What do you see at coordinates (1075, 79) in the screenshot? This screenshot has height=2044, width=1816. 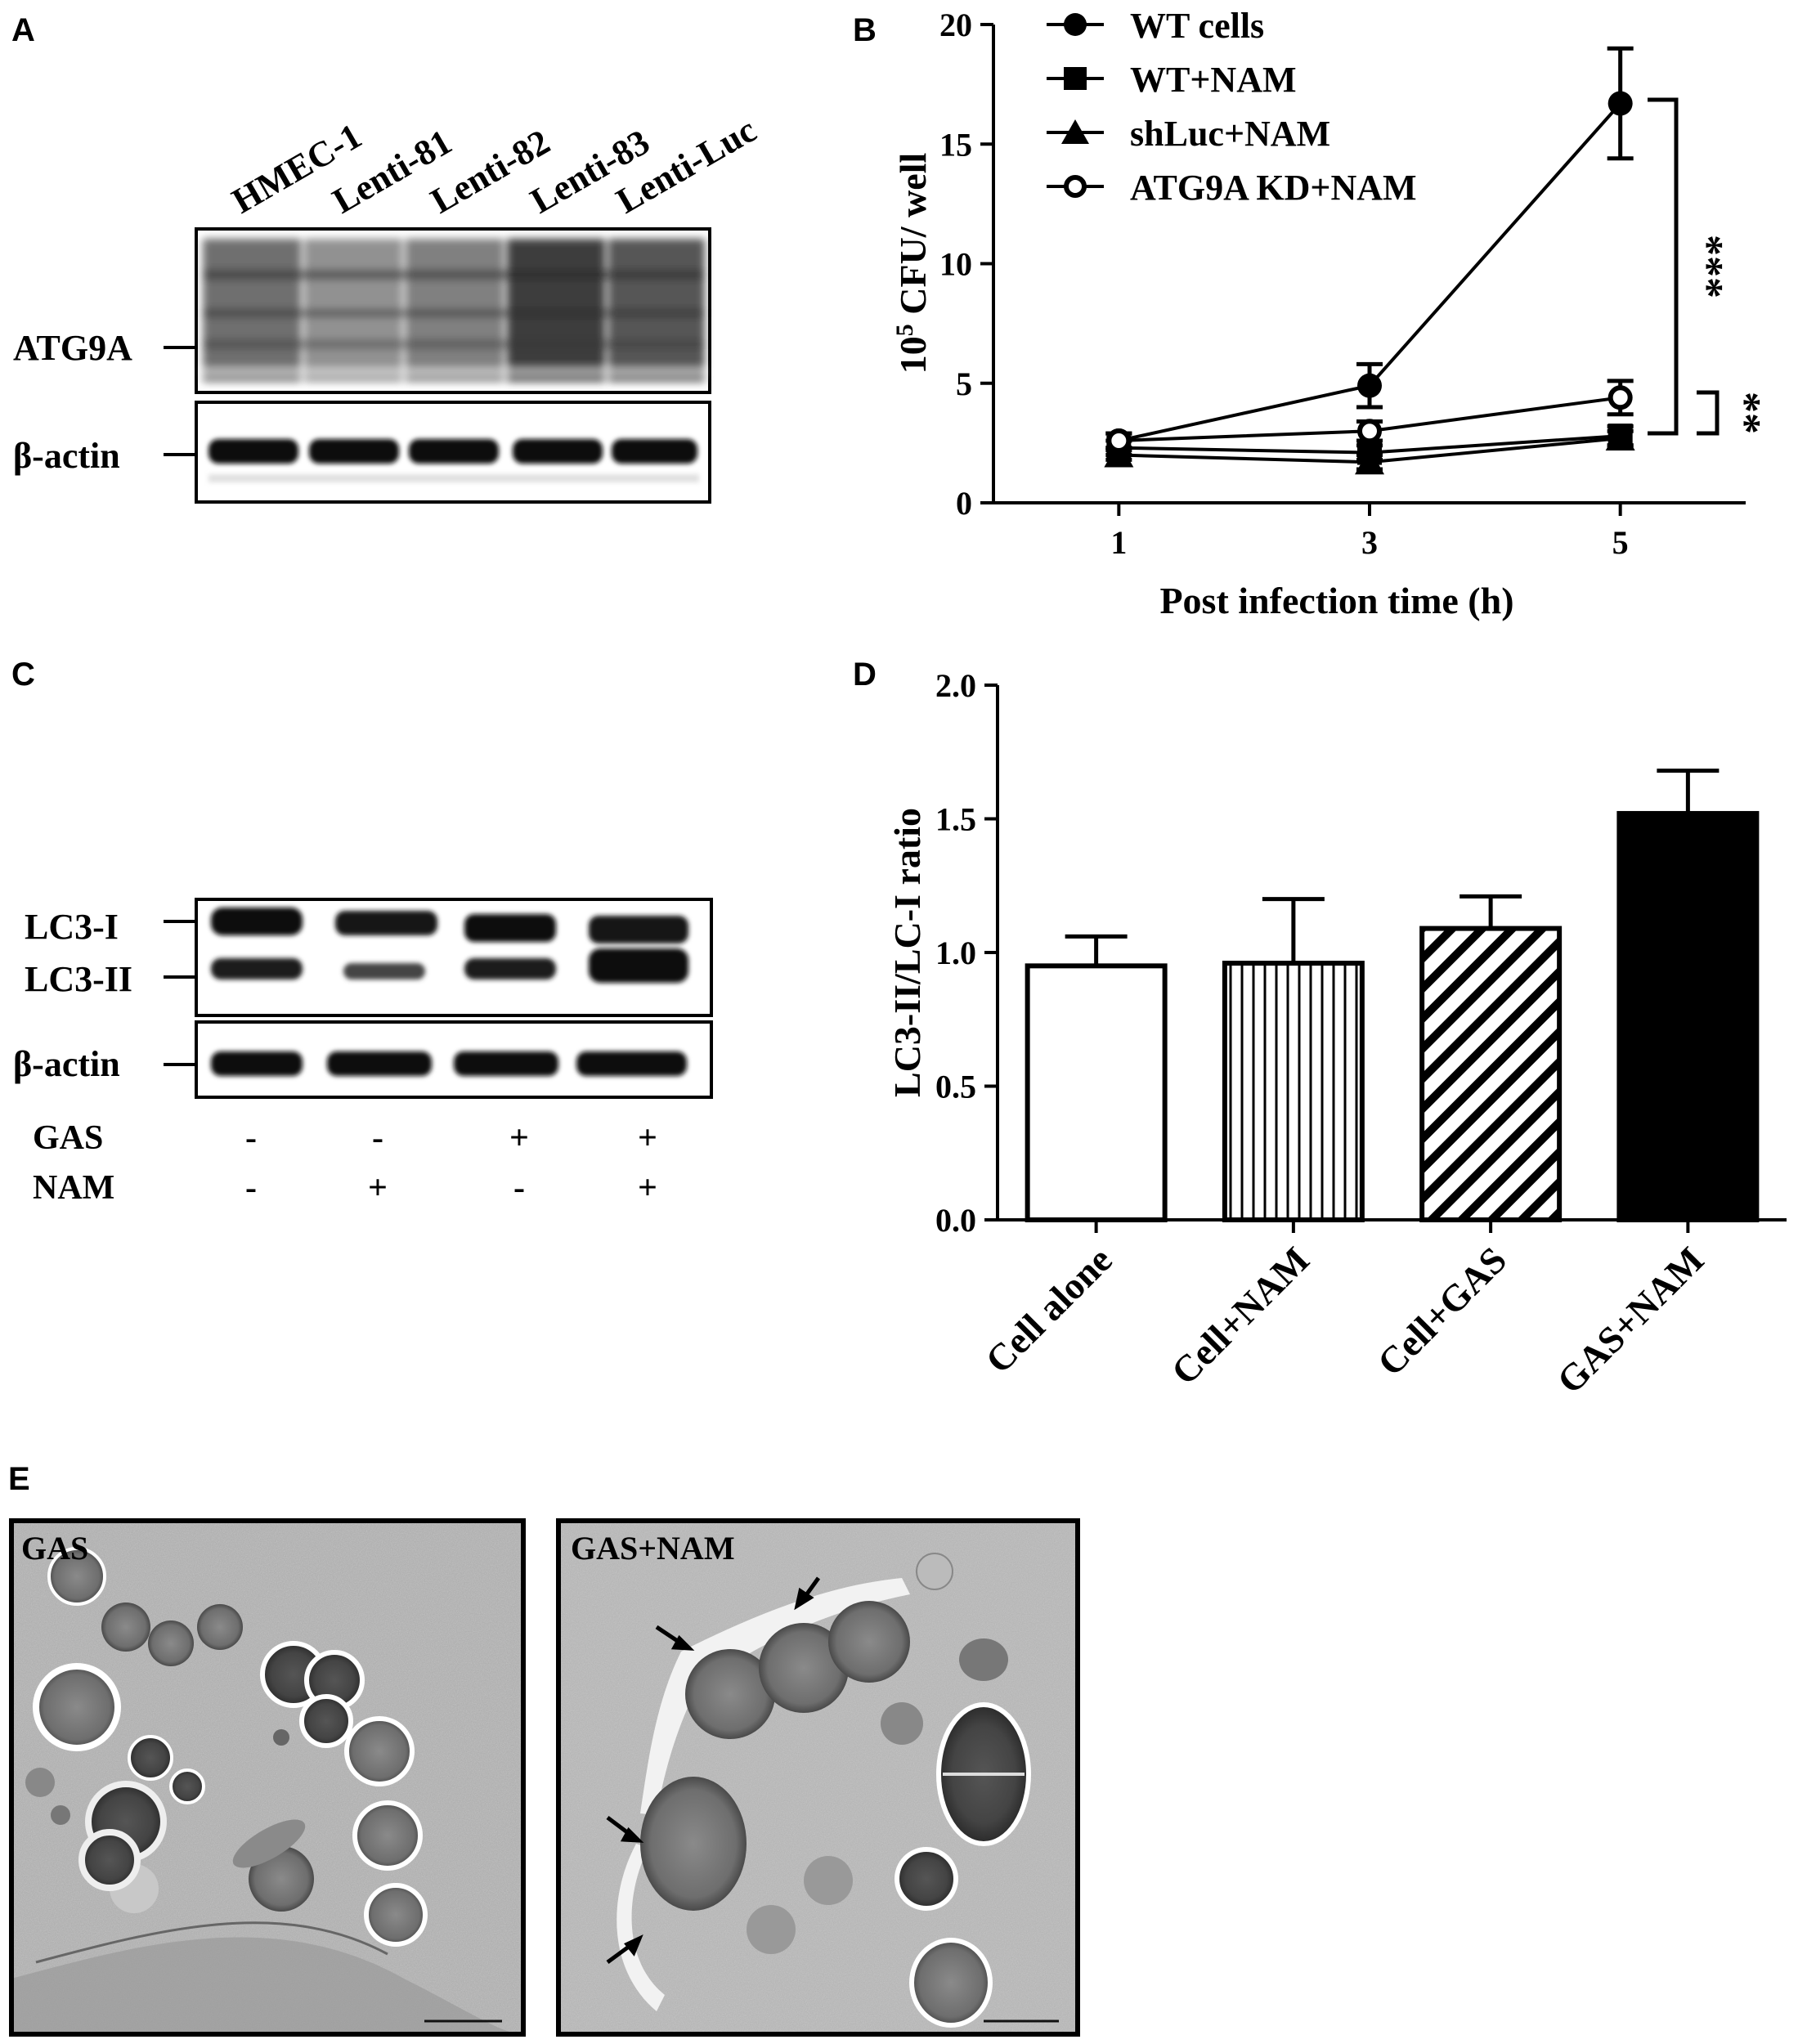 I see `data-point-square` at bounding box center [1075, 79].